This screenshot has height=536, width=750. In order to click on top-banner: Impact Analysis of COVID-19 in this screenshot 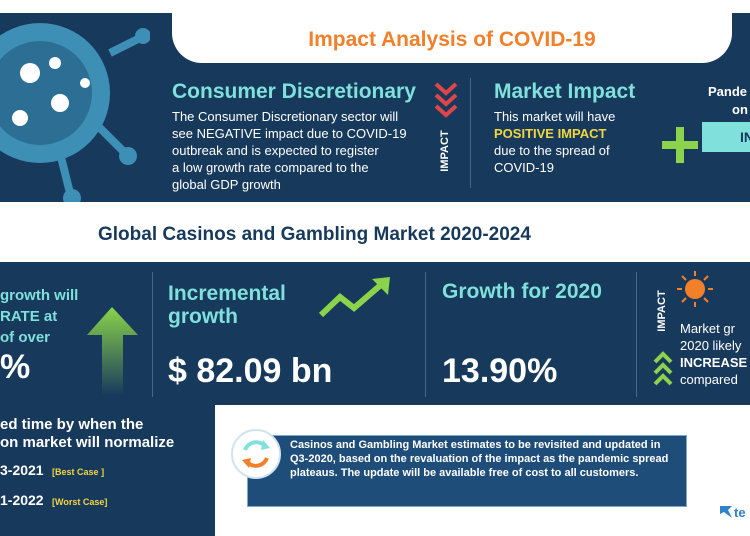, I will do `click(452, 38)`.